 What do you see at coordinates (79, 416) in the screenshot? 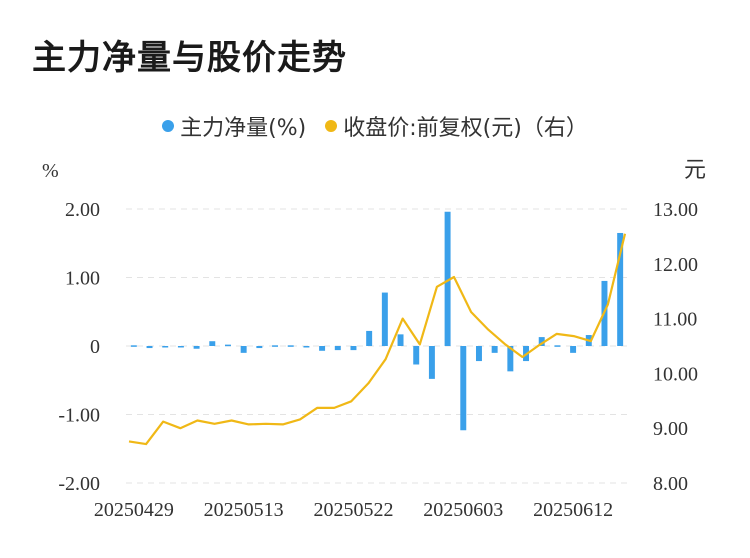
I see `left-tick-label: -1.00` at bounding box center [79, 416].